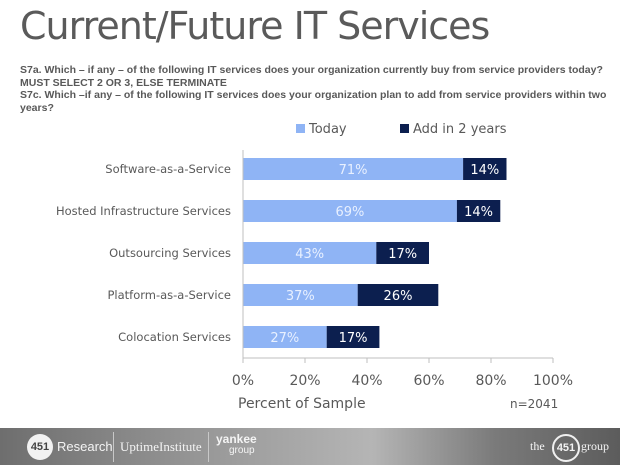 Image resolution: width=620 pixels, height=465 pixels. What do you see at coordinates (304, 381) in the screenshot?
I see `x-tick-label: 20%` at bounding box center [304, 381].